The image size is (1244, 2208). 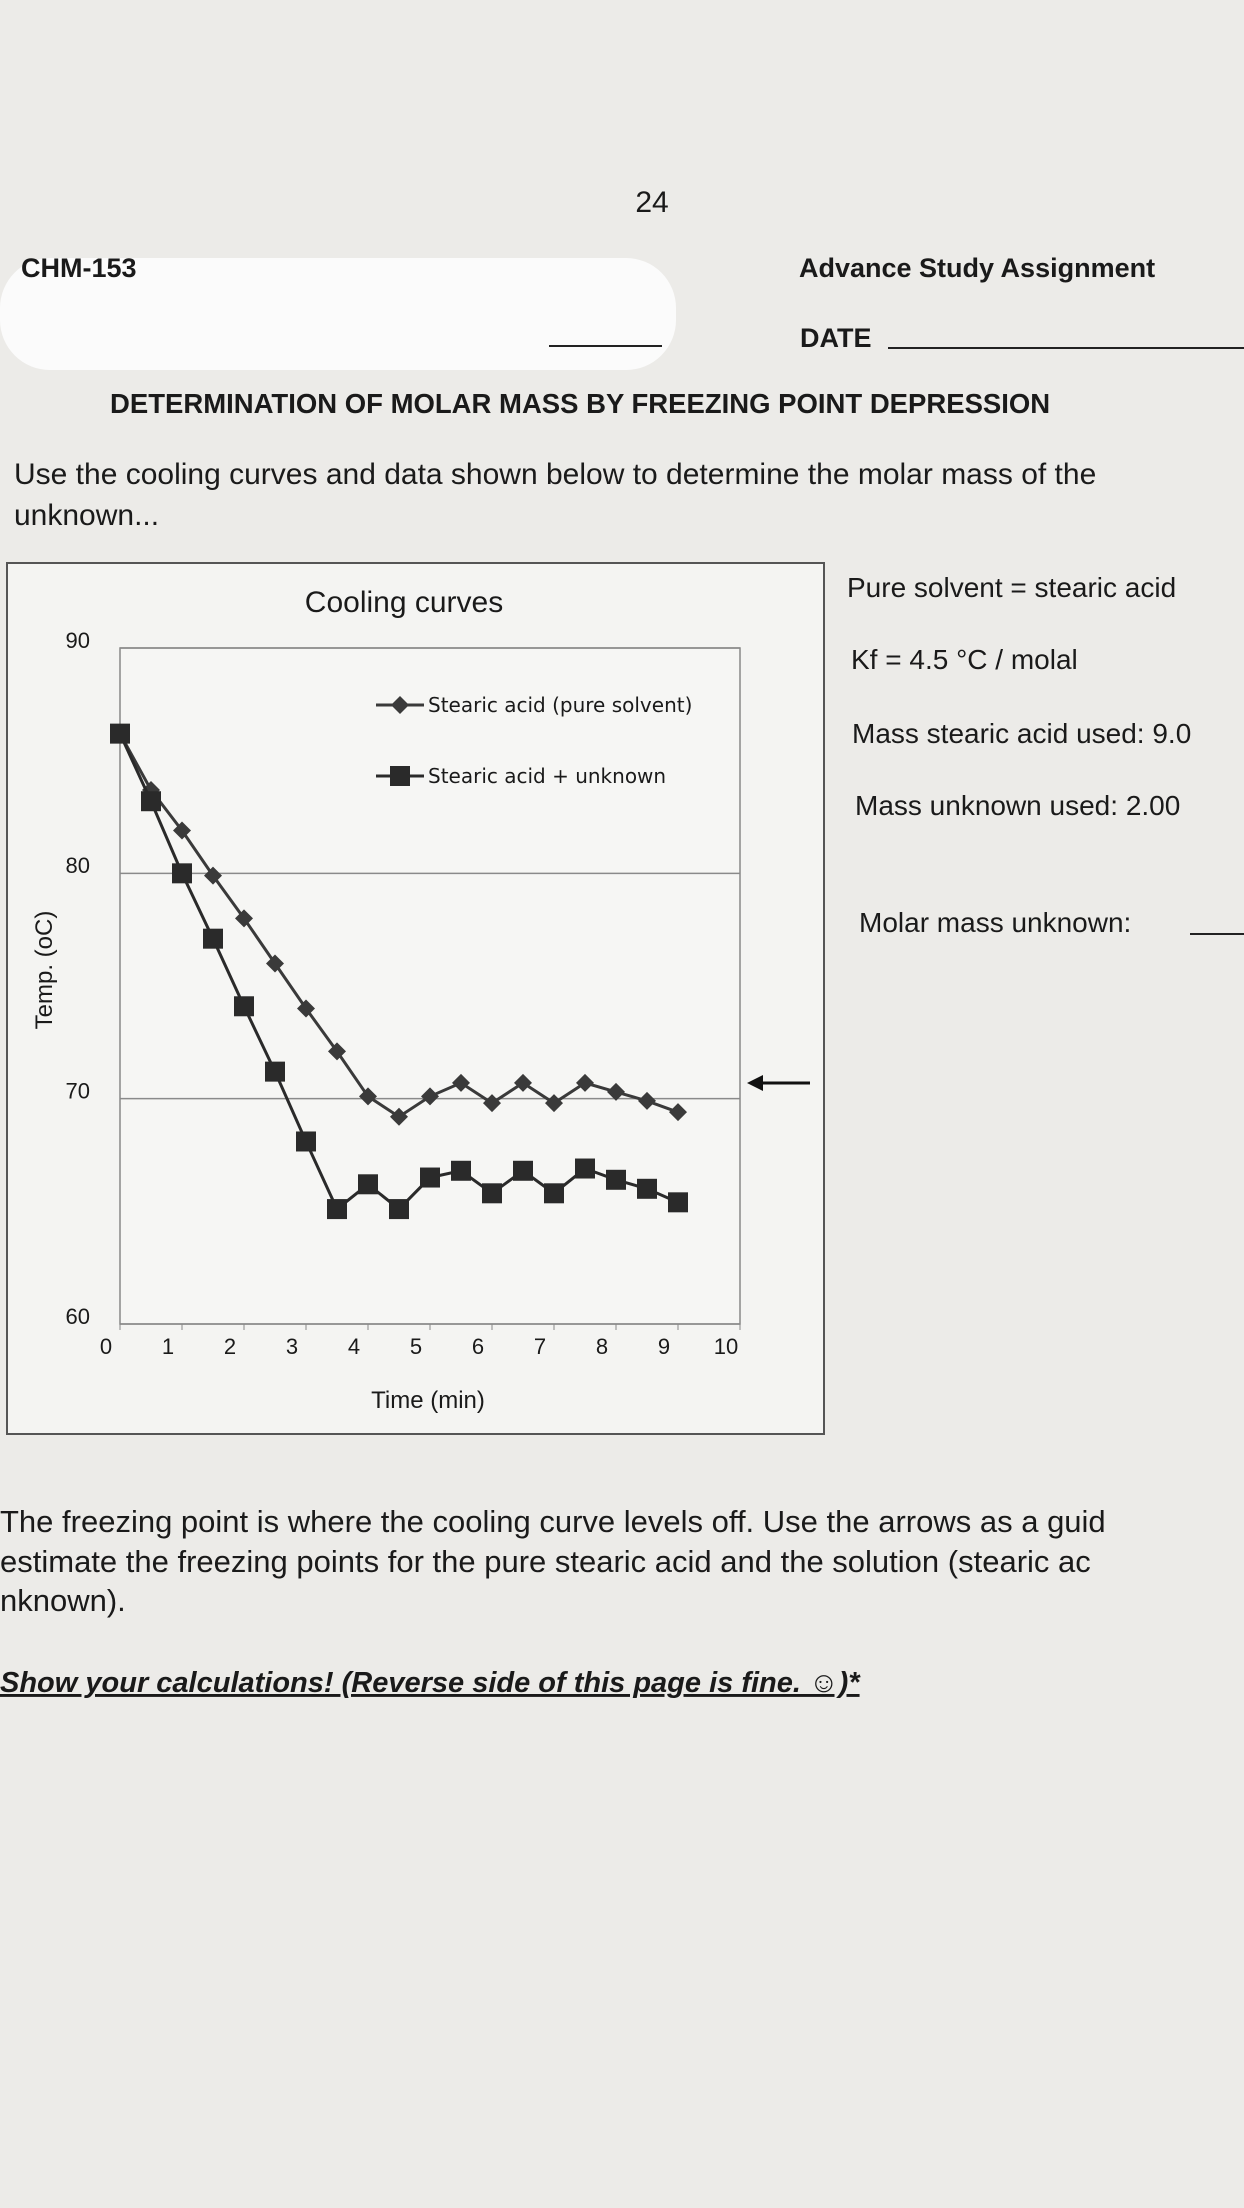 What do you see at coordinates (428, 1400) in the screenshot?
I see `x-axis-label: Time (min)` at bounding box center [428, 1400].